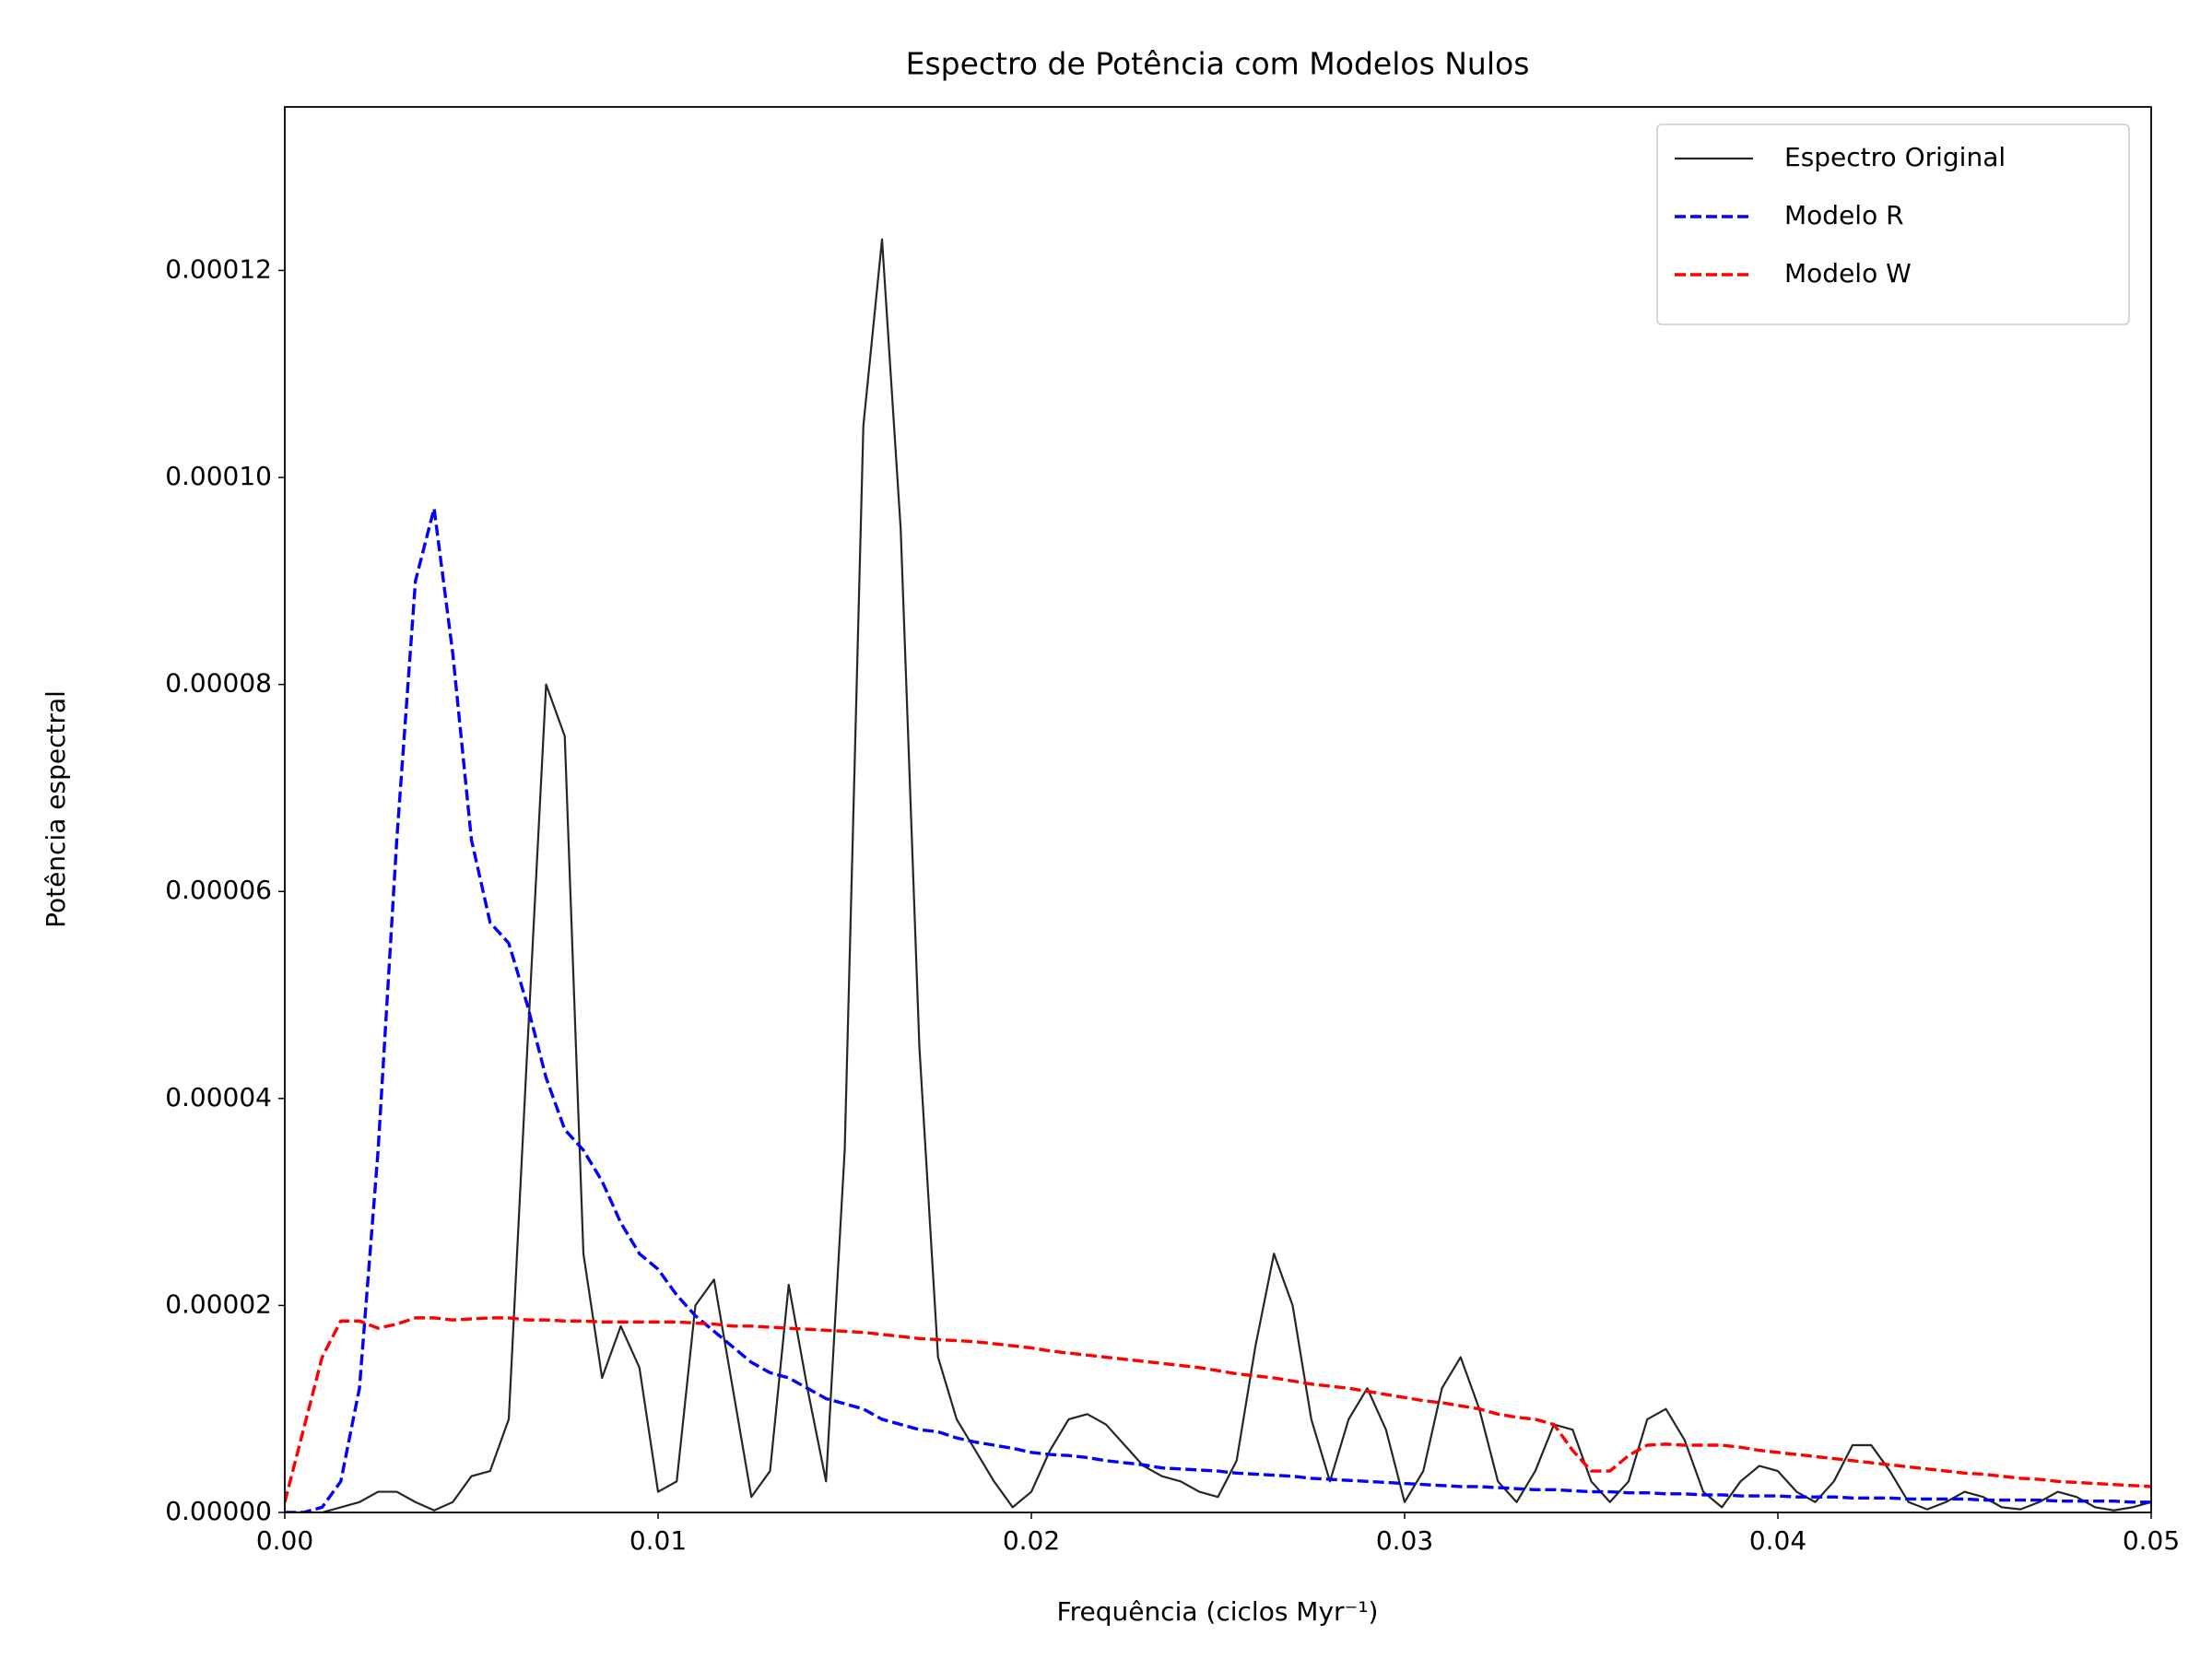 This screenshot has height=1659, width=2212. Describe the element at coordinates (2151, 1540) in the screenshot. I see `x-tick-label: 0.05` at that location.